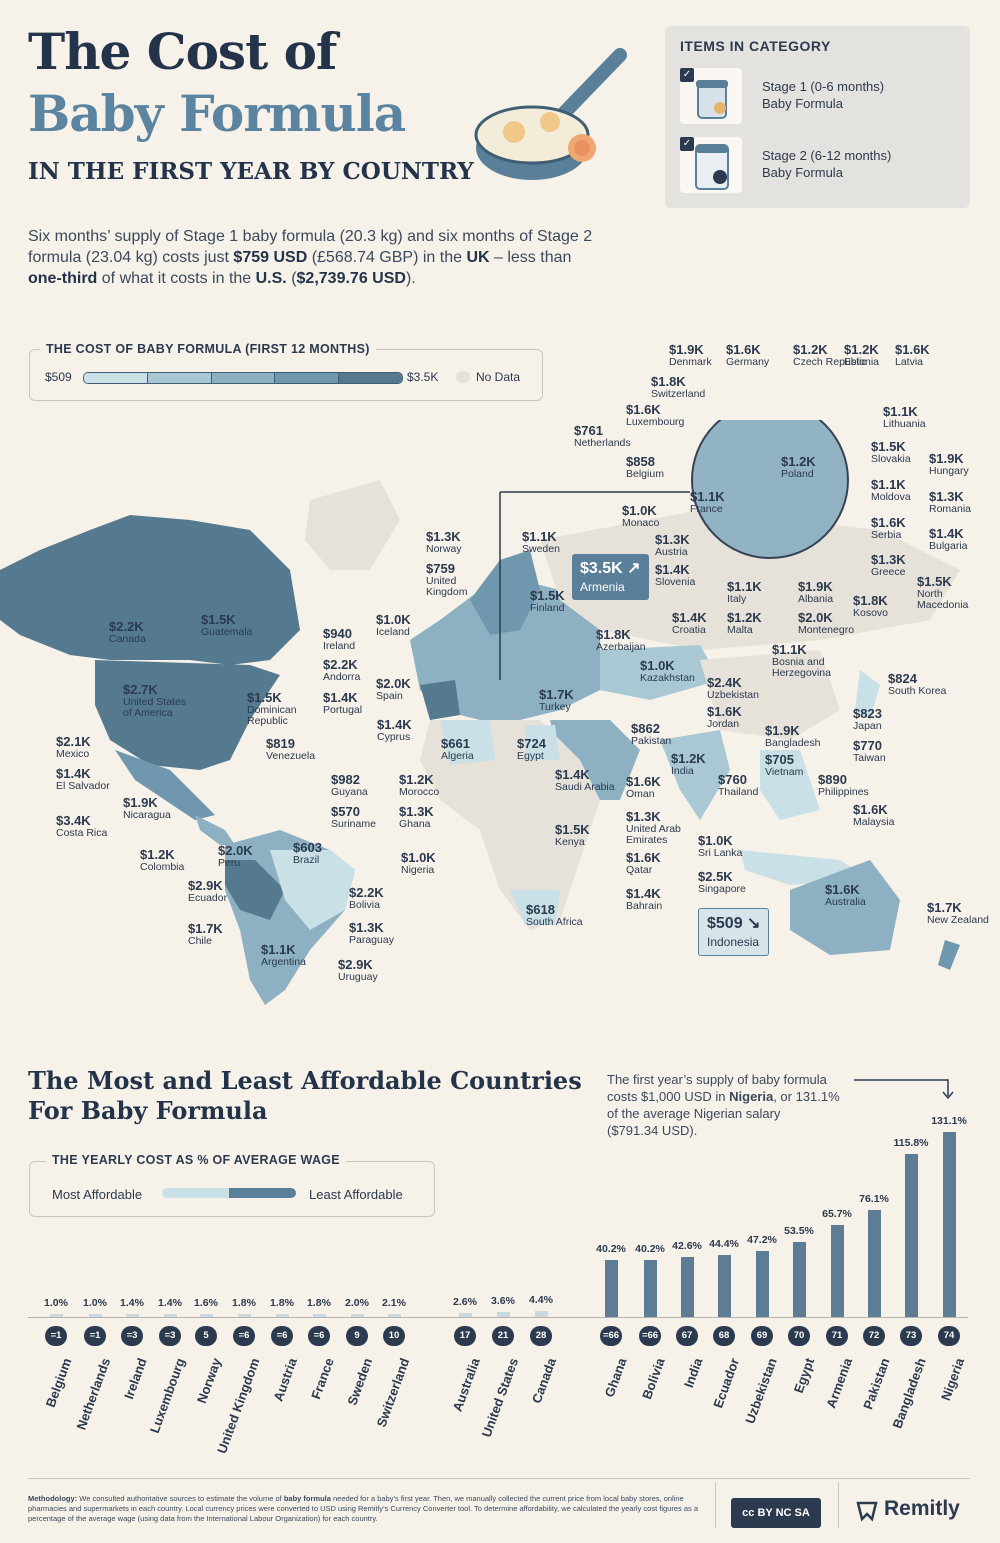  What do you see at coordinates (272, 715) in the screenshot?
I see `map-label-country: Dominican Republic` at bounding box center [272, 715].